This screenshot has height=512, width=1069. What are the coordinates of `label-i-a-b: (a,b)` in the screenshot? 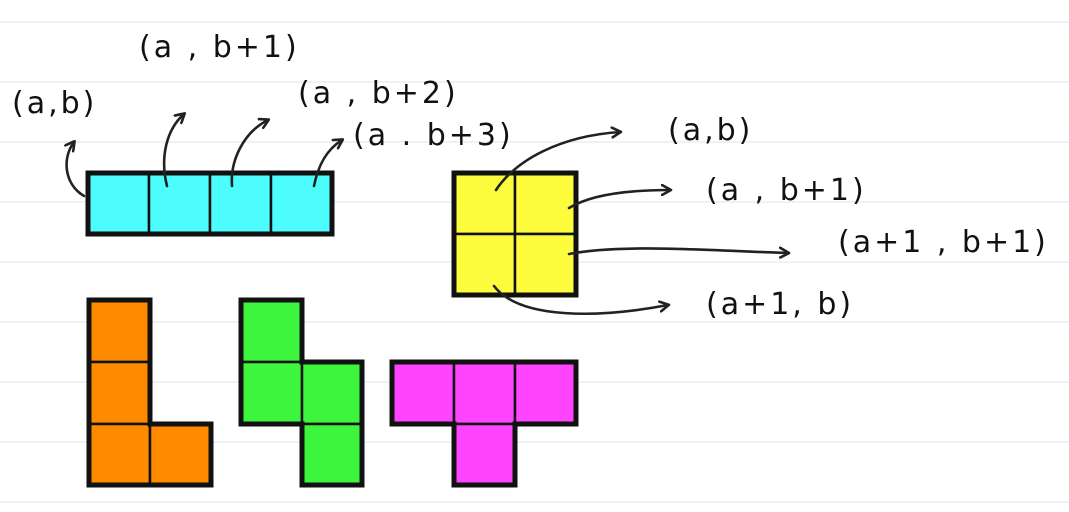 It's located at (54, 103).